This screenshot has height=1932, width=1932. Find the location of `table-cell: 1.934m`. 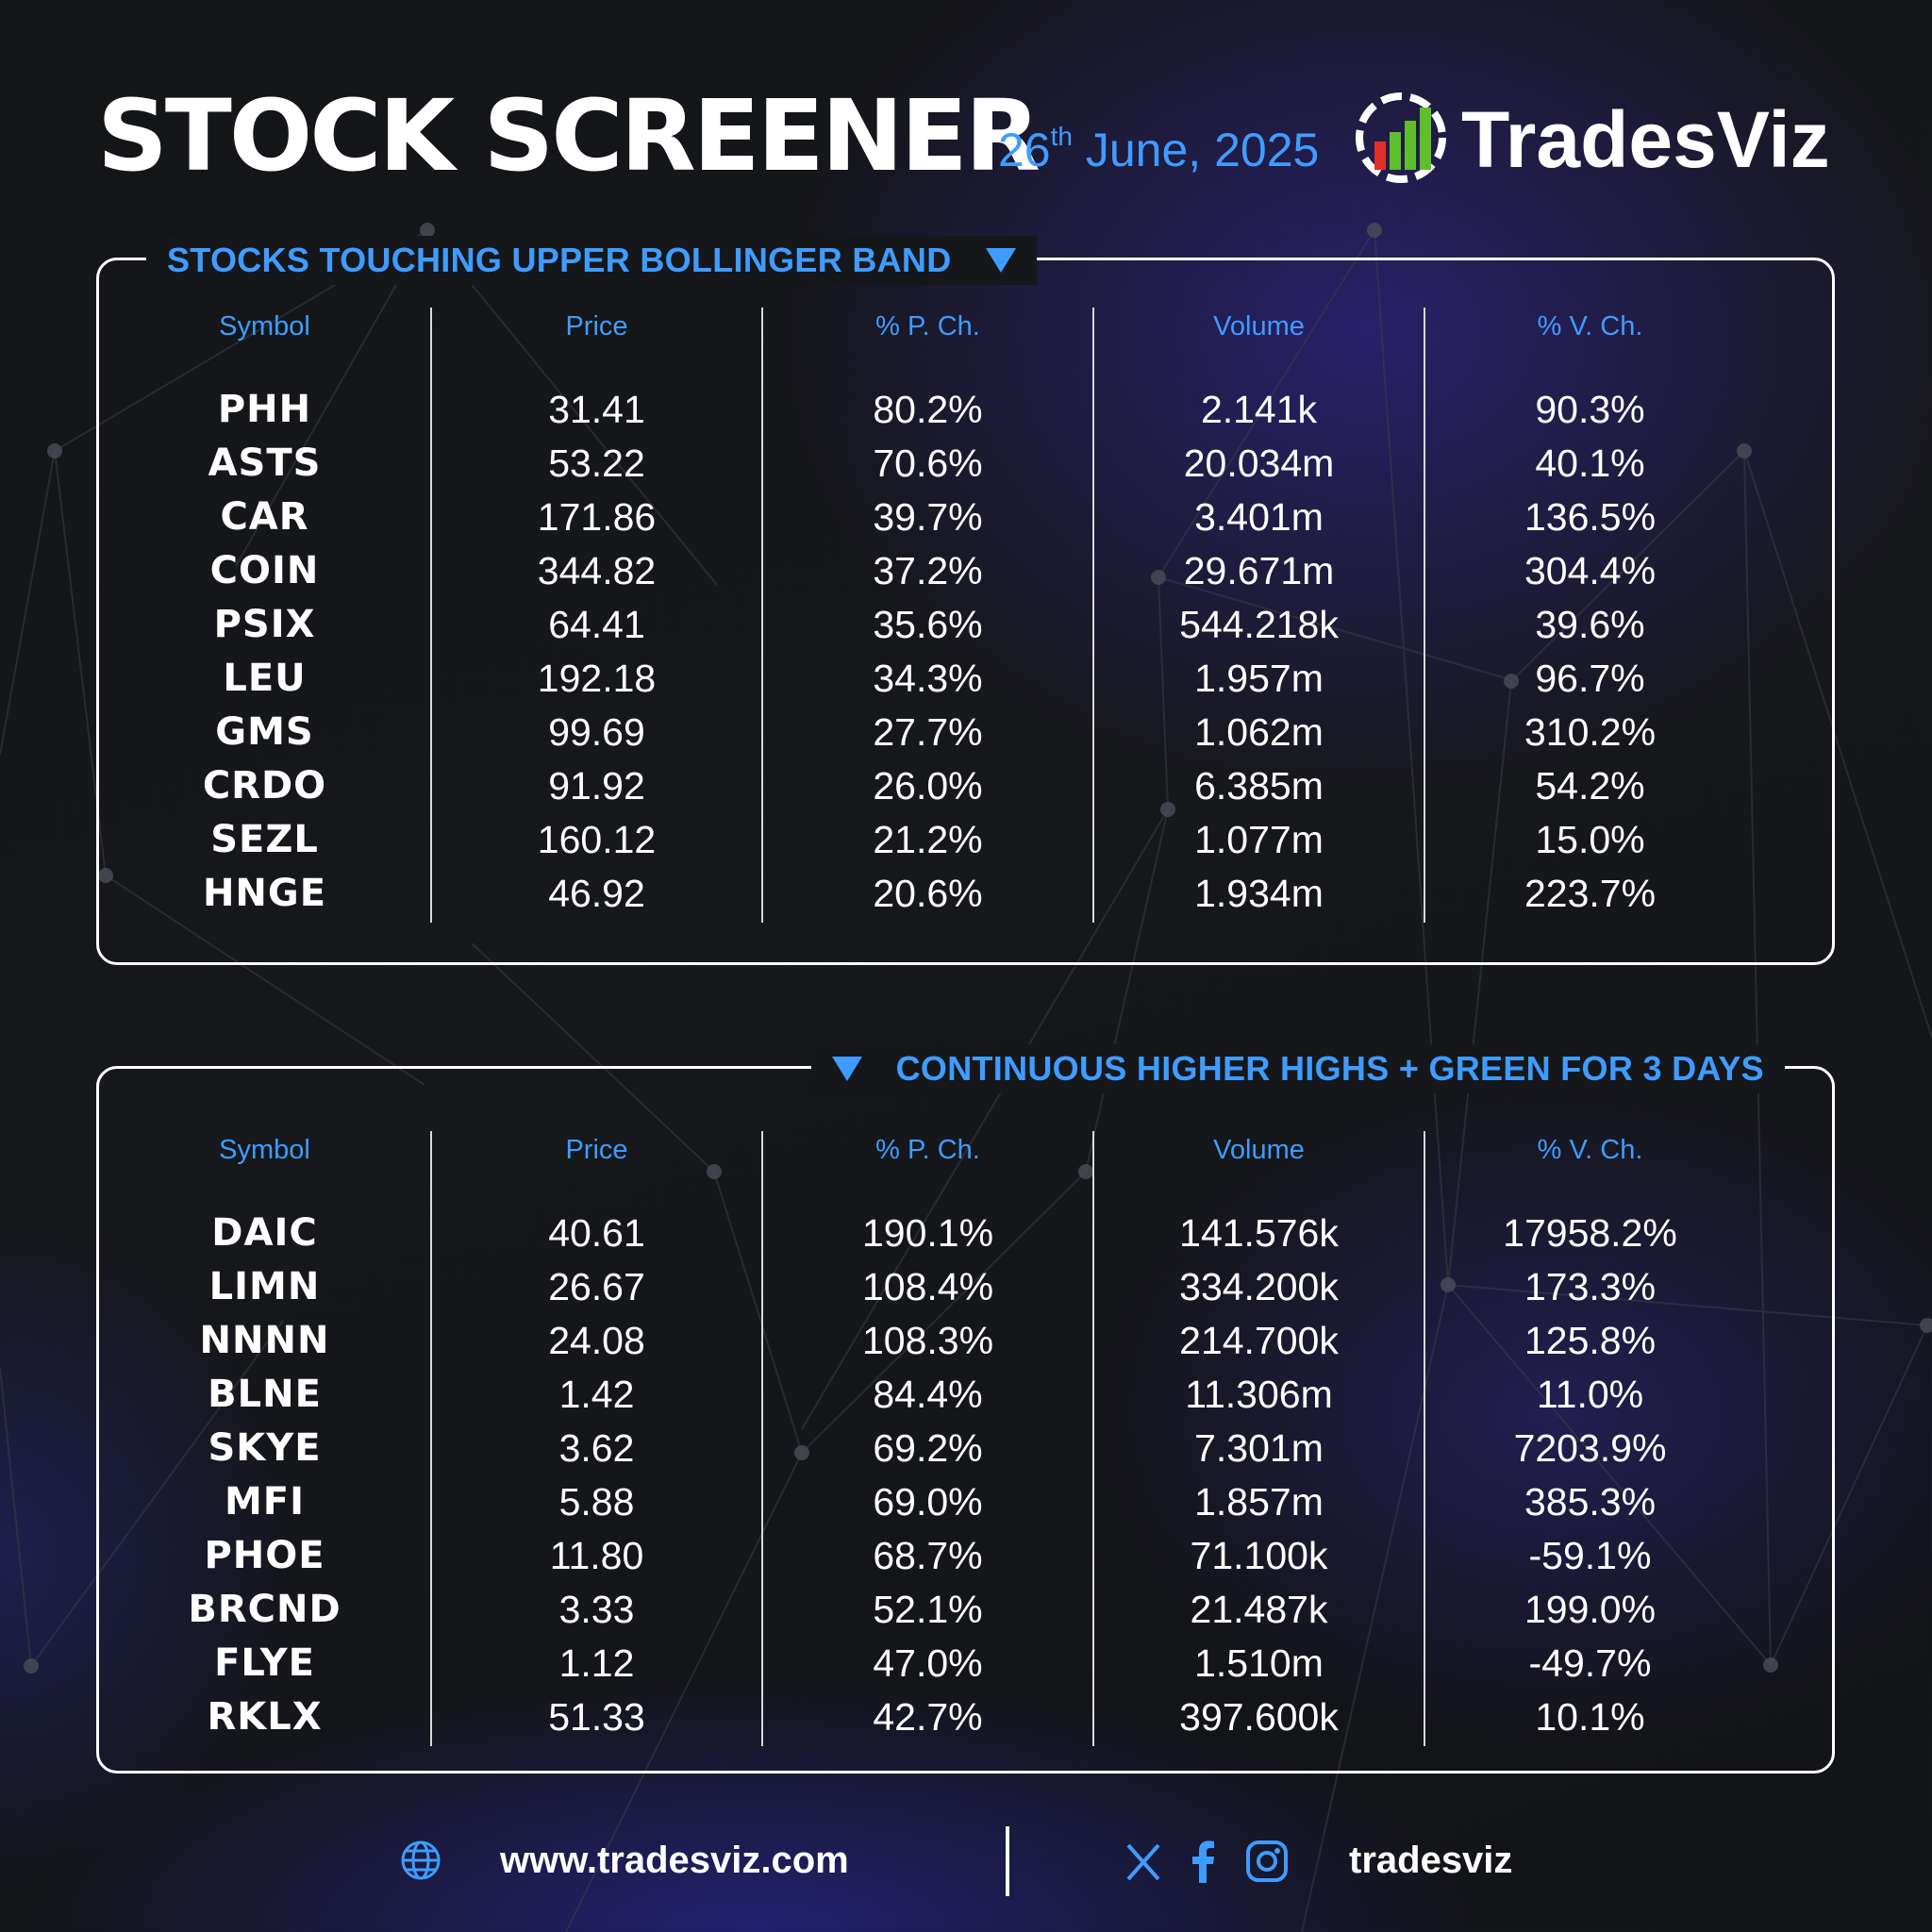

table-cell: 1.934m is located at coordinates (1259, 893).